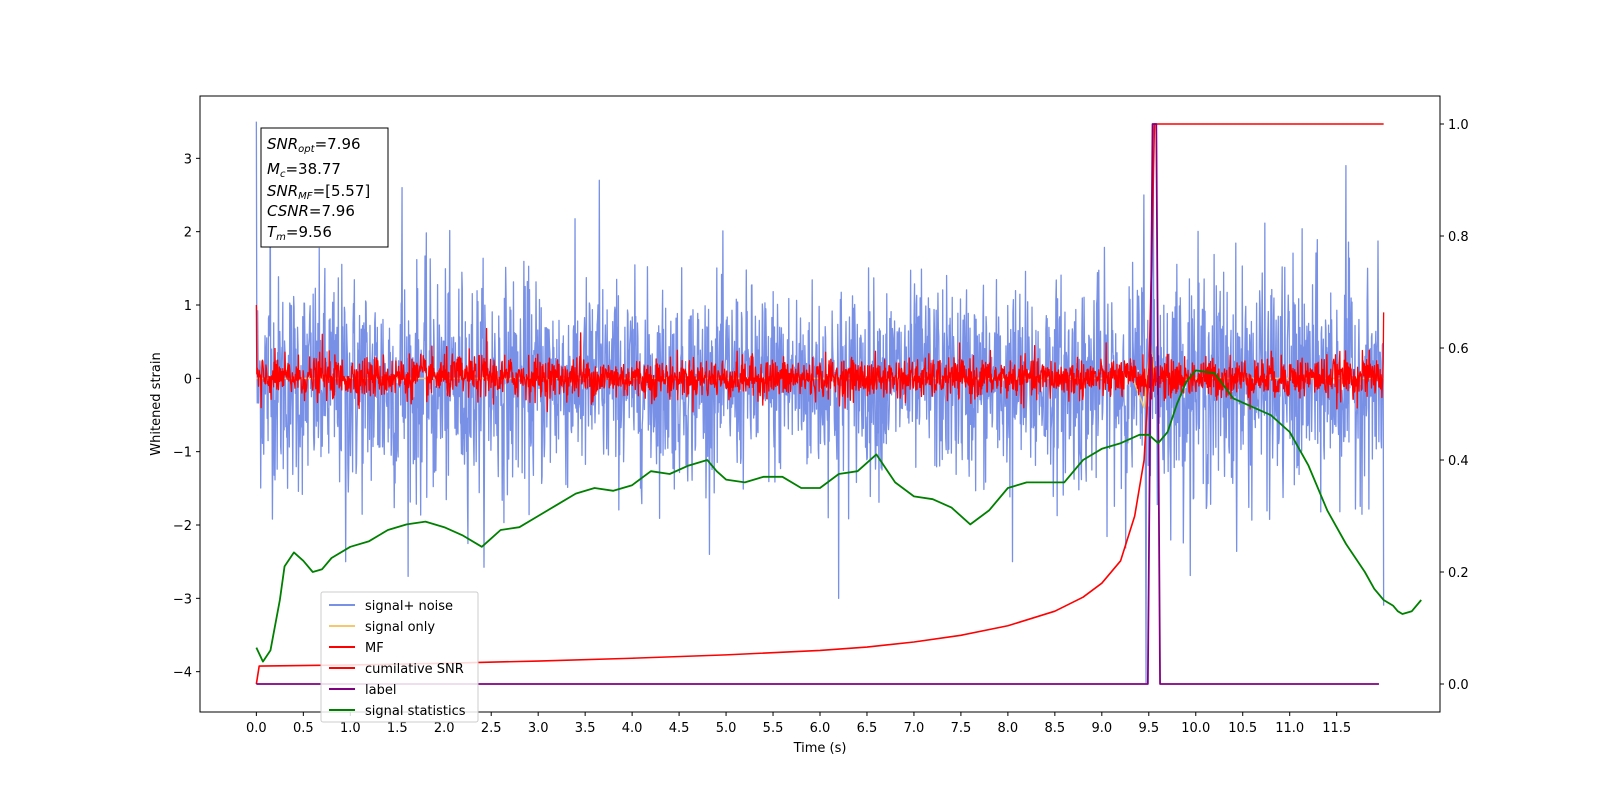  What do you see at coordinates (188, 233) in the screenshot?
I see `y-tick-label: 2` at bounding box center [188, 233].